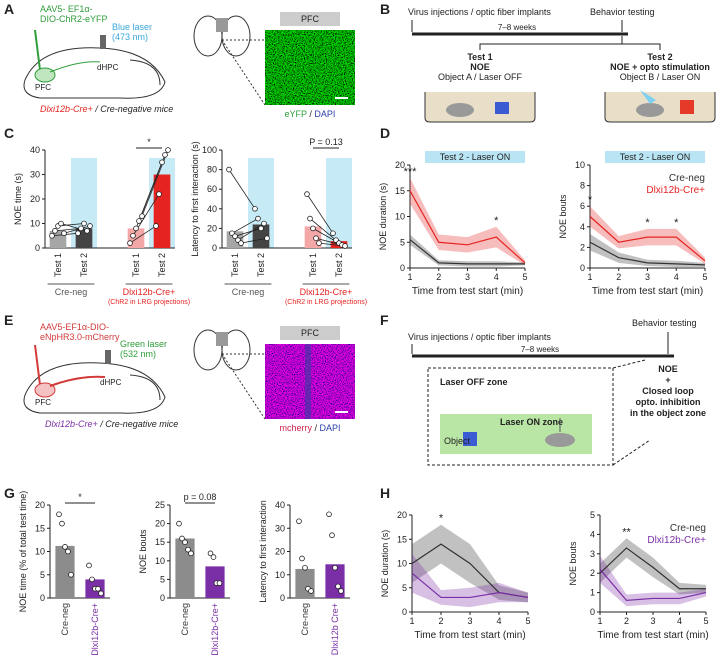 The width and height of the screenshot is (720, 666). I want to click on y-tick-label: 60, so click(212, 189).